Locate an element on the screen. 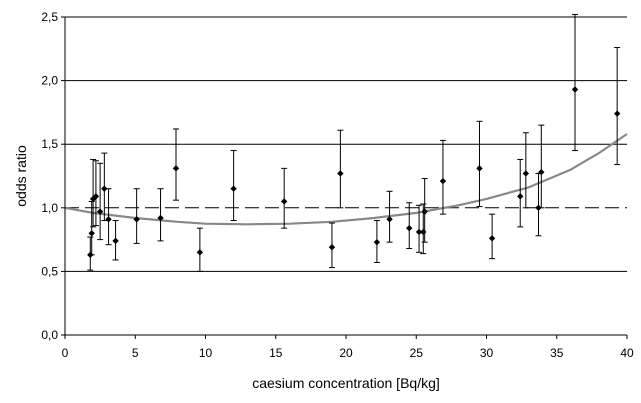 This screenshot has width=641, height=403. x-tick-label: 15 is located at coordinates (276, 353).